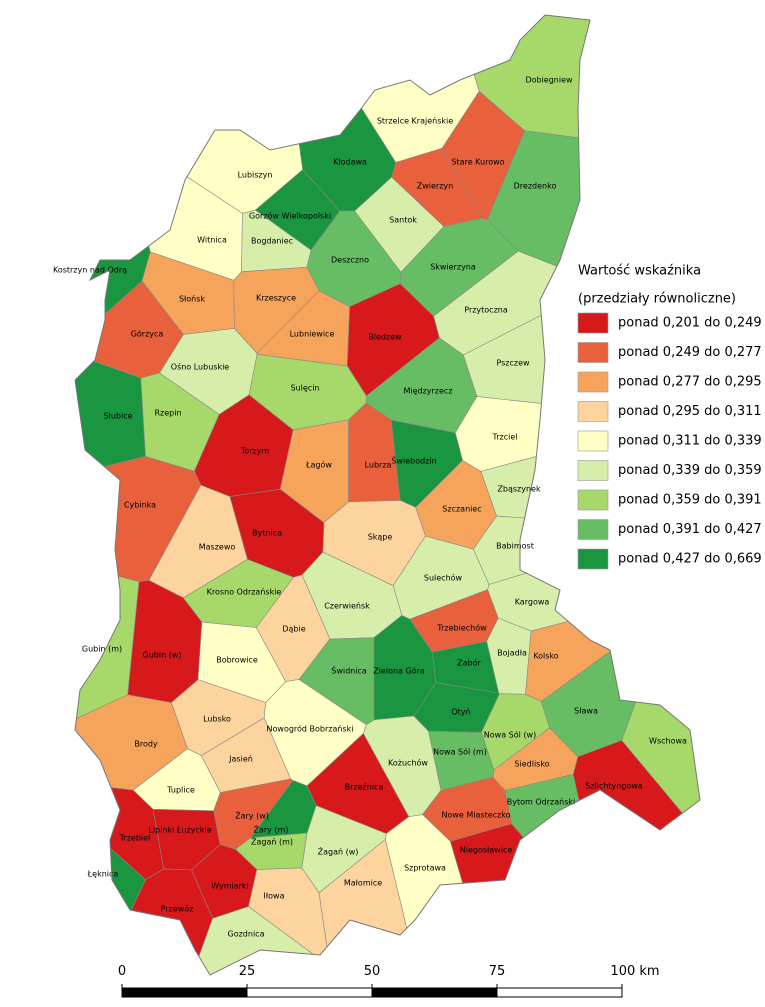  Describe the element at coordinates (378, 465) in the screenshot. I see `region-label: Lubrza` at that location.